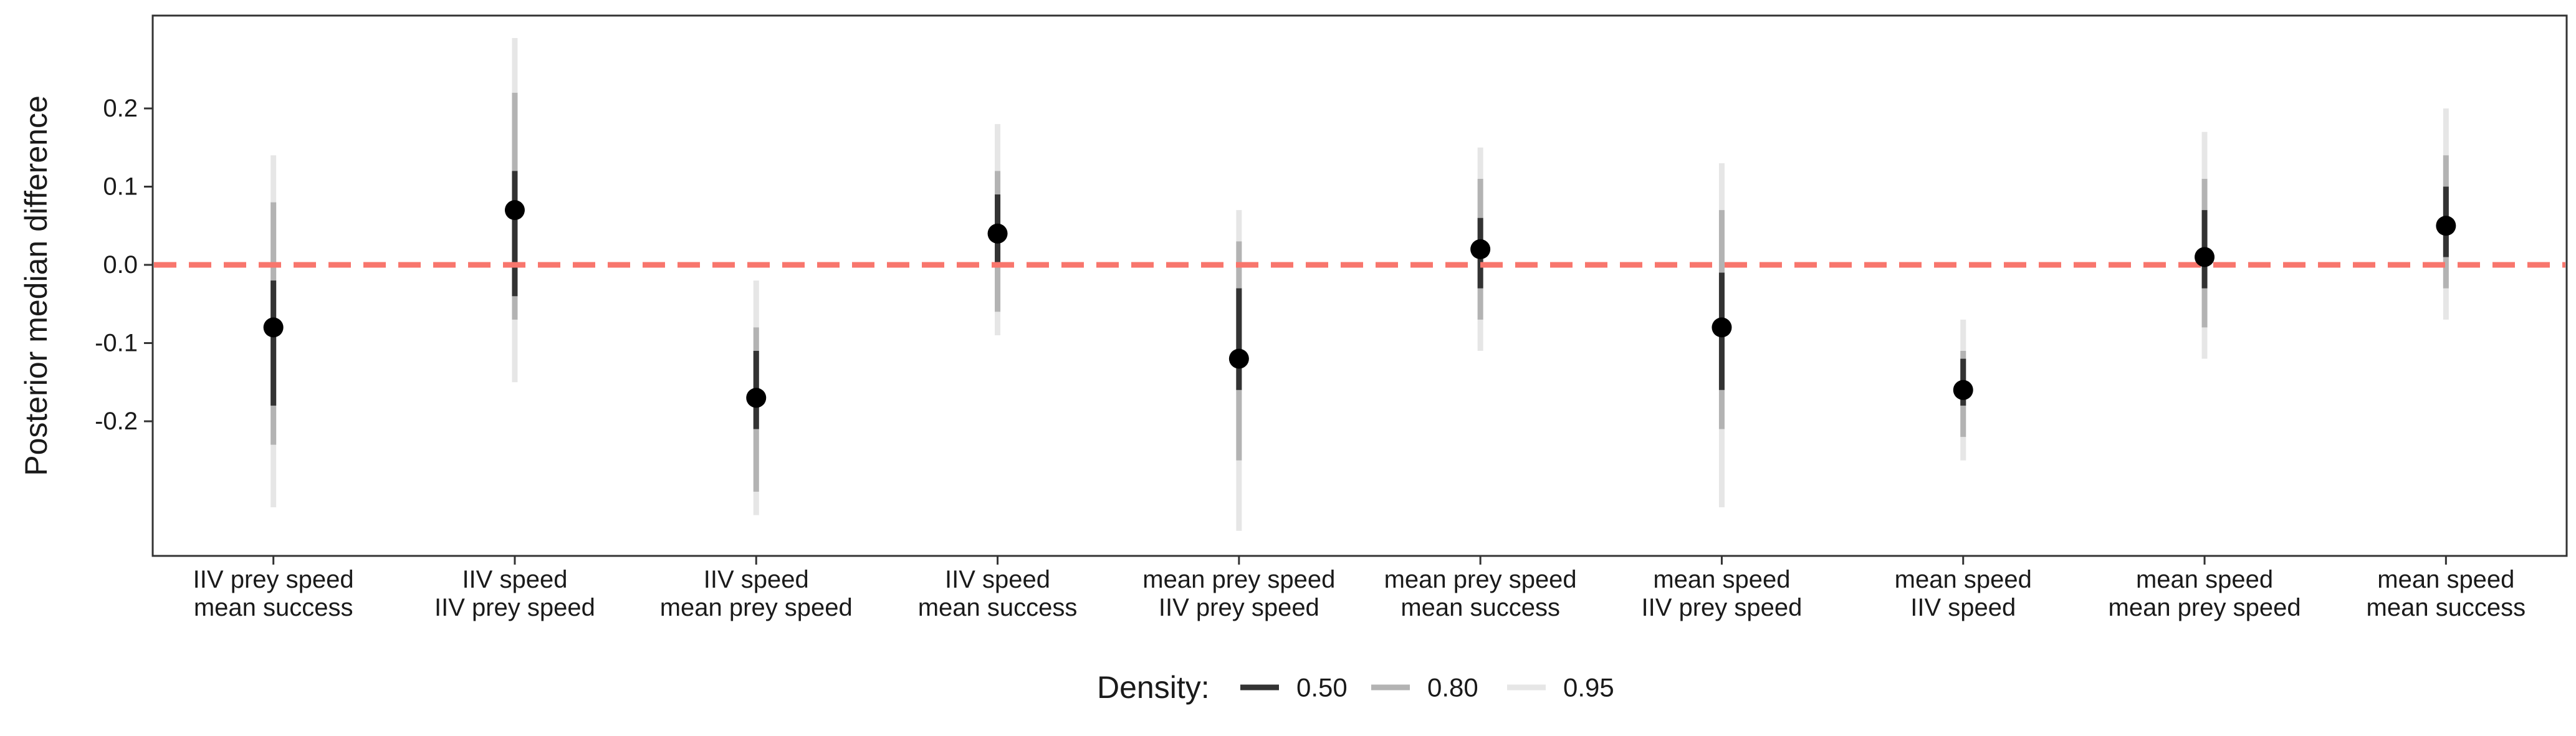 The image size is (2576, 736). Describe the element at coordinates (1453, 687) in the screenshot. I see `legend-label: 0.80` at that location.